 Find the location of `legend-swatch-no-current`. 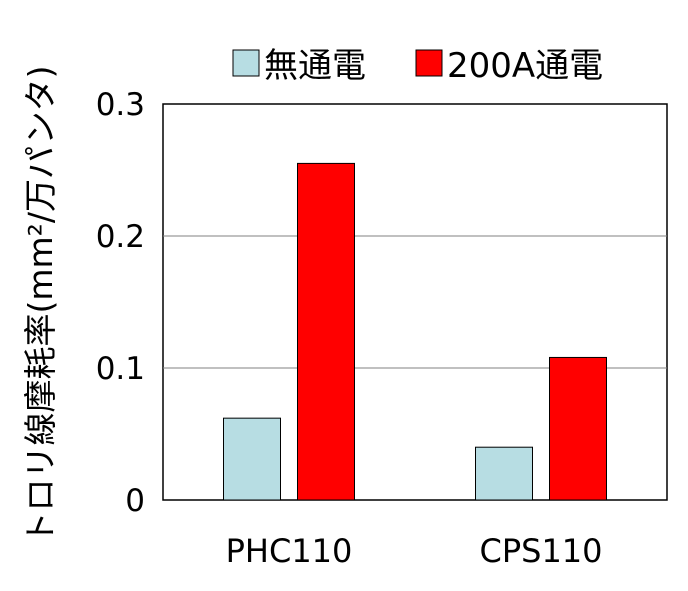

legend-swatch-no-current is located at coordinates (246, 63).